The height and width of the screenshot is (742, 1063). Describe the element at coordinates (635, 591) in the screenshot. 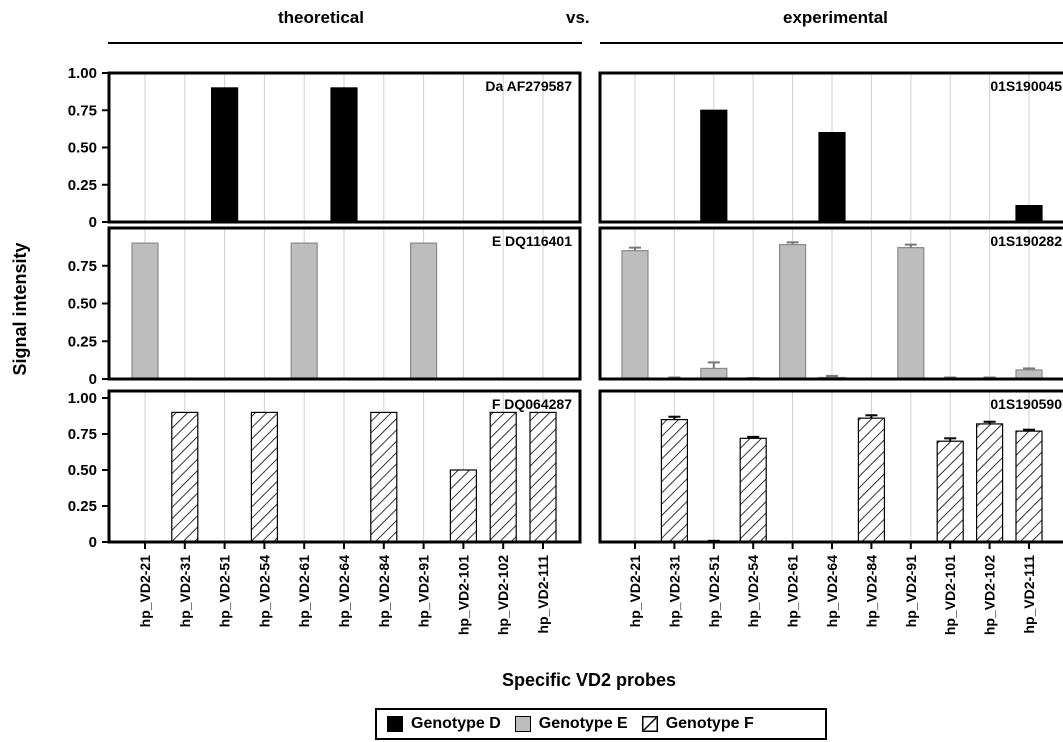

I see `category-label-experimental-0: hp_VD2-21` at that location.